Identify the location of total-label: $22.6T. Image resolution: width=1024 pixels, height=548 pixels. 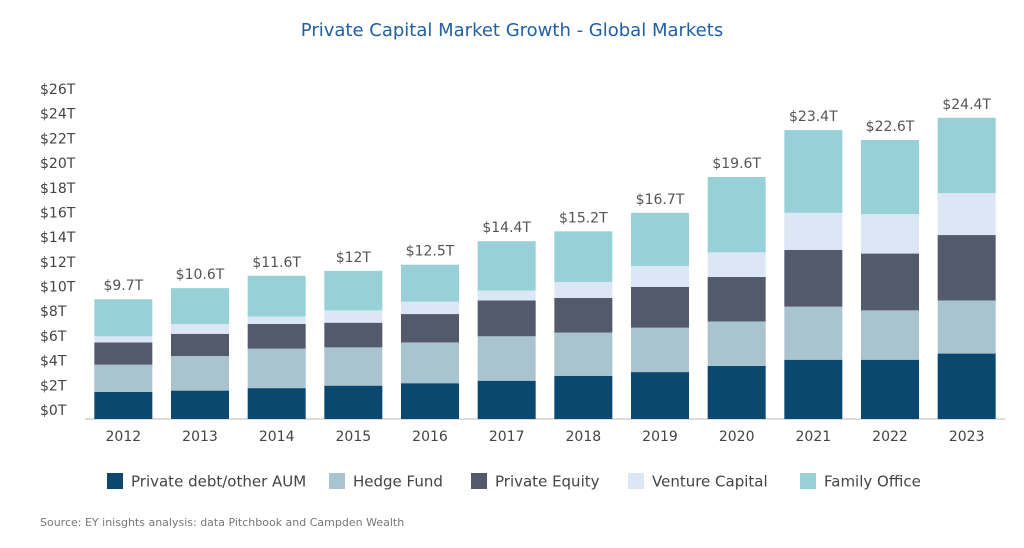
(890, 127).